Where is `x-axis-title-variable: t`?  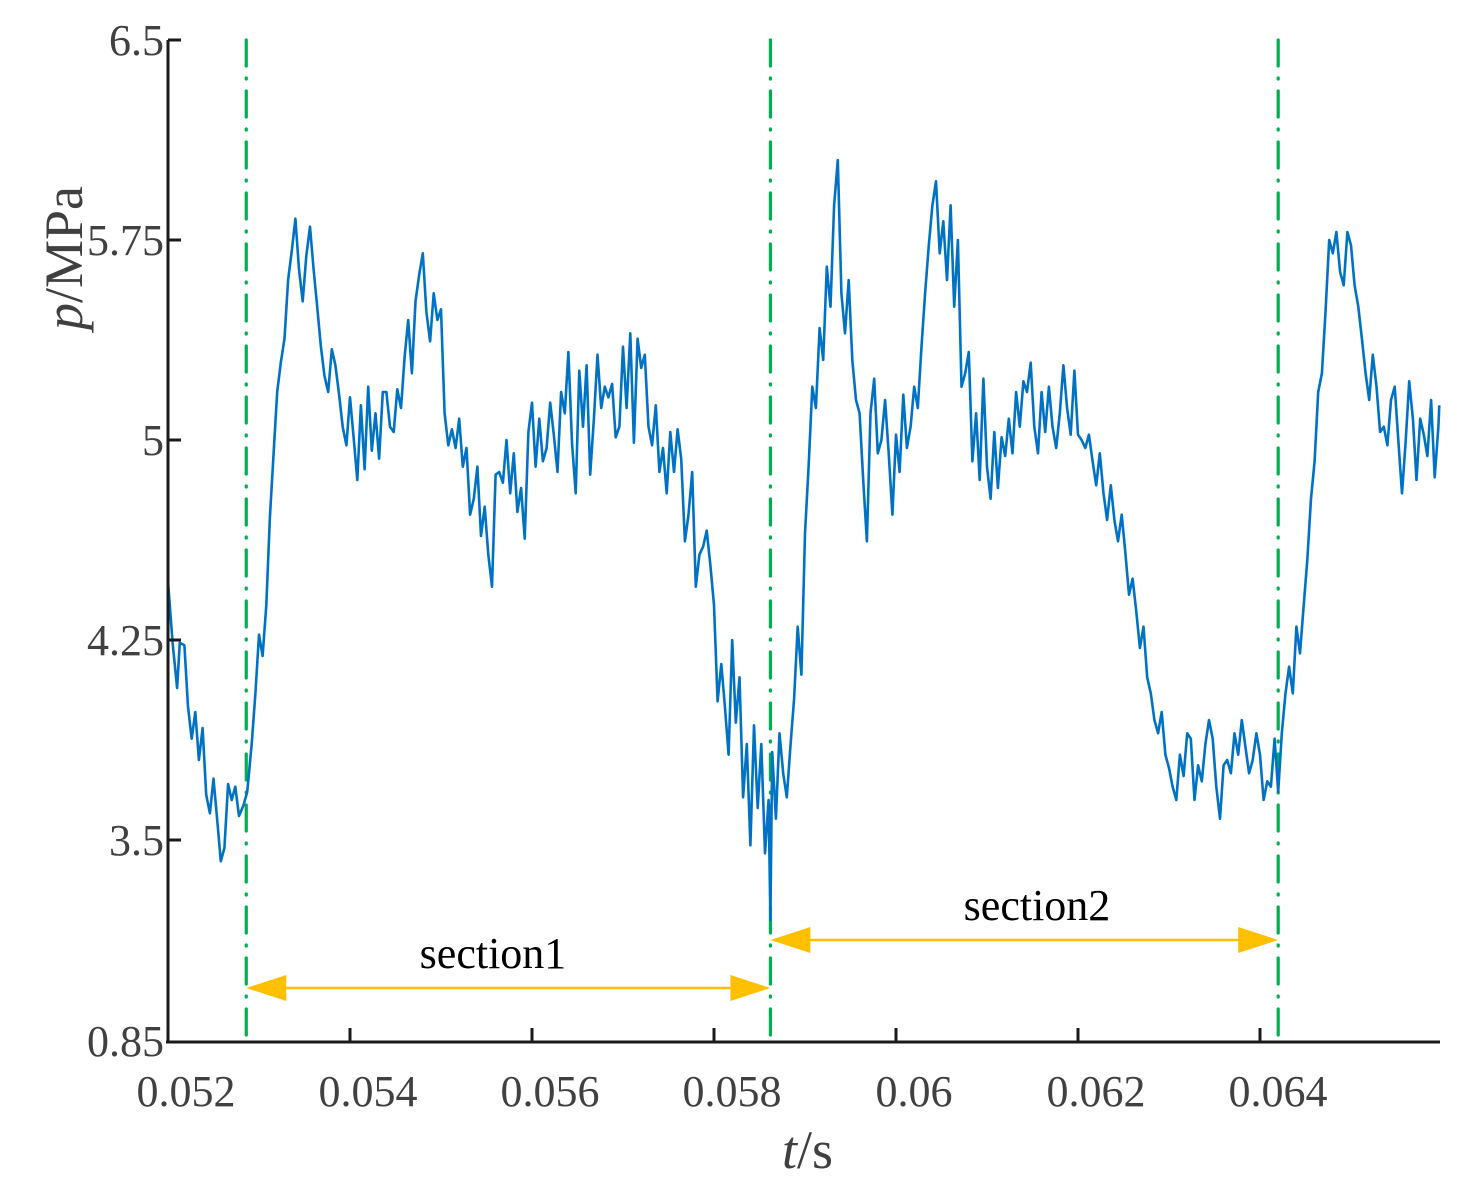 x-axis-title-variable: t is located at coordinates (790, 1150).